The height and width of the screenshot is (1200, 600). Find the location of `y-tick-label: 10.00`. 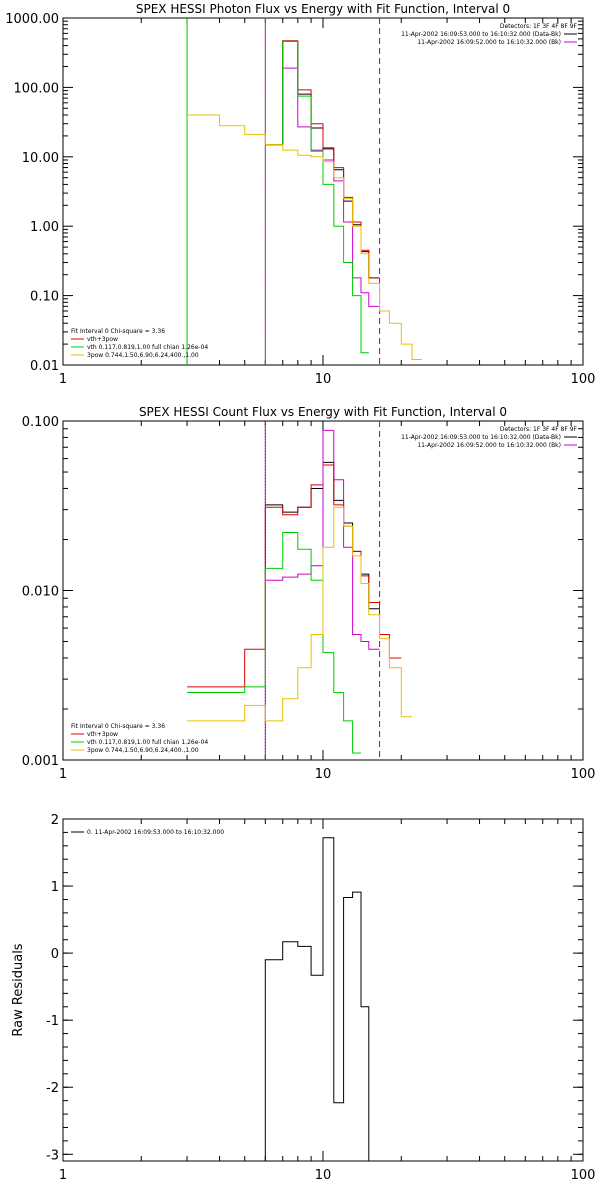

y-tick-label: 10.00 is located at coordinates (40, 158).